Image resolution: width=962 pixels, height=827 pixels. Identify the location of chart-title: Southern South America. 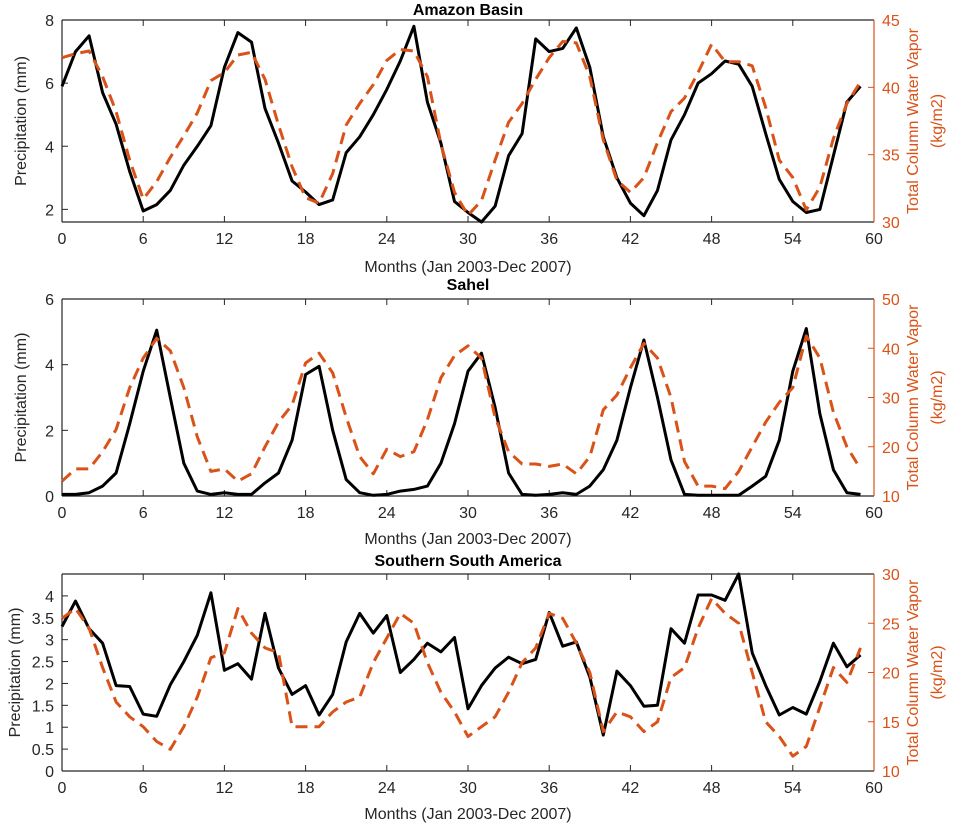
(468, 561).